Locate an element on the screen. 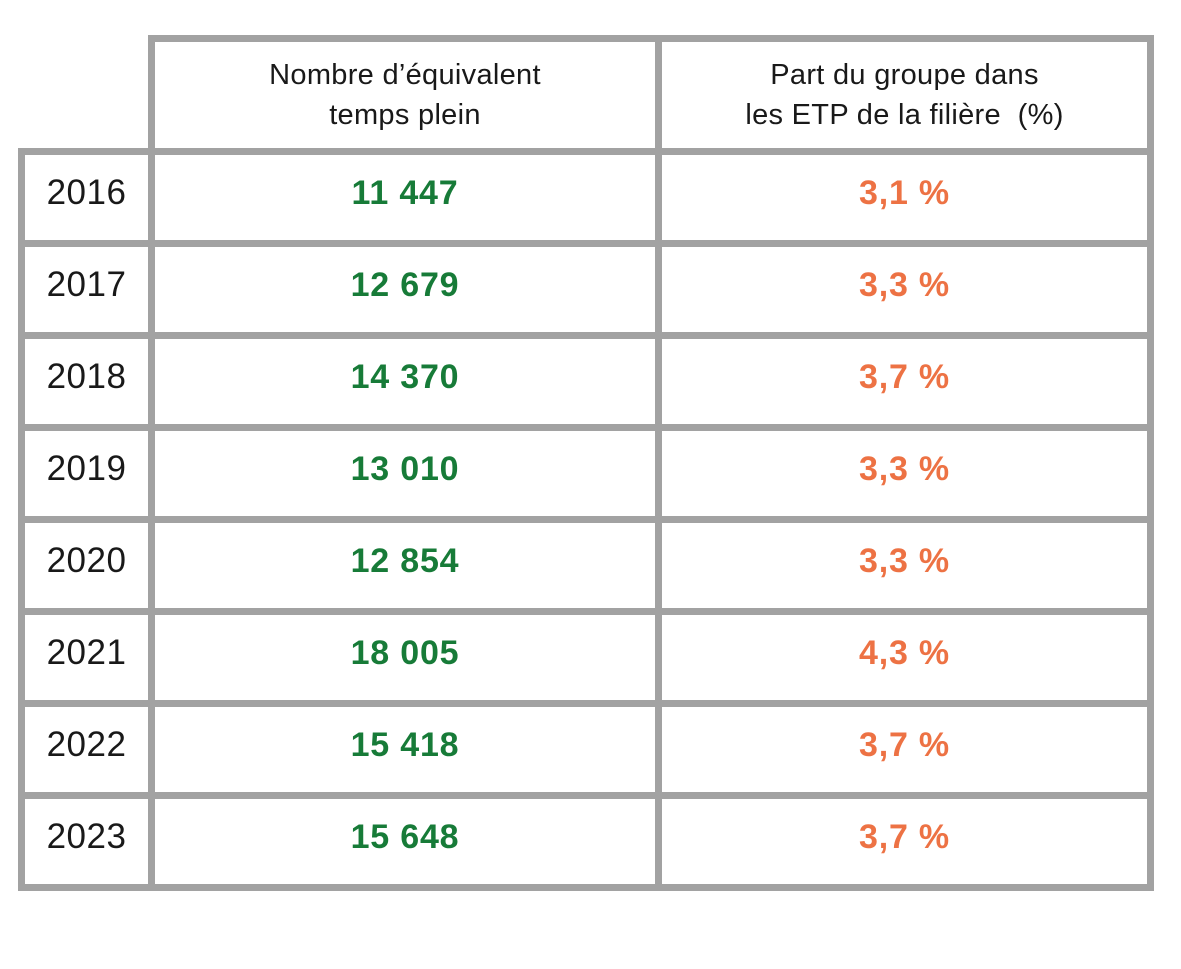 The height and width of the screenshot is (969, 1181). etp-value-cell: 12 854 is located at coordinates (405, 565).